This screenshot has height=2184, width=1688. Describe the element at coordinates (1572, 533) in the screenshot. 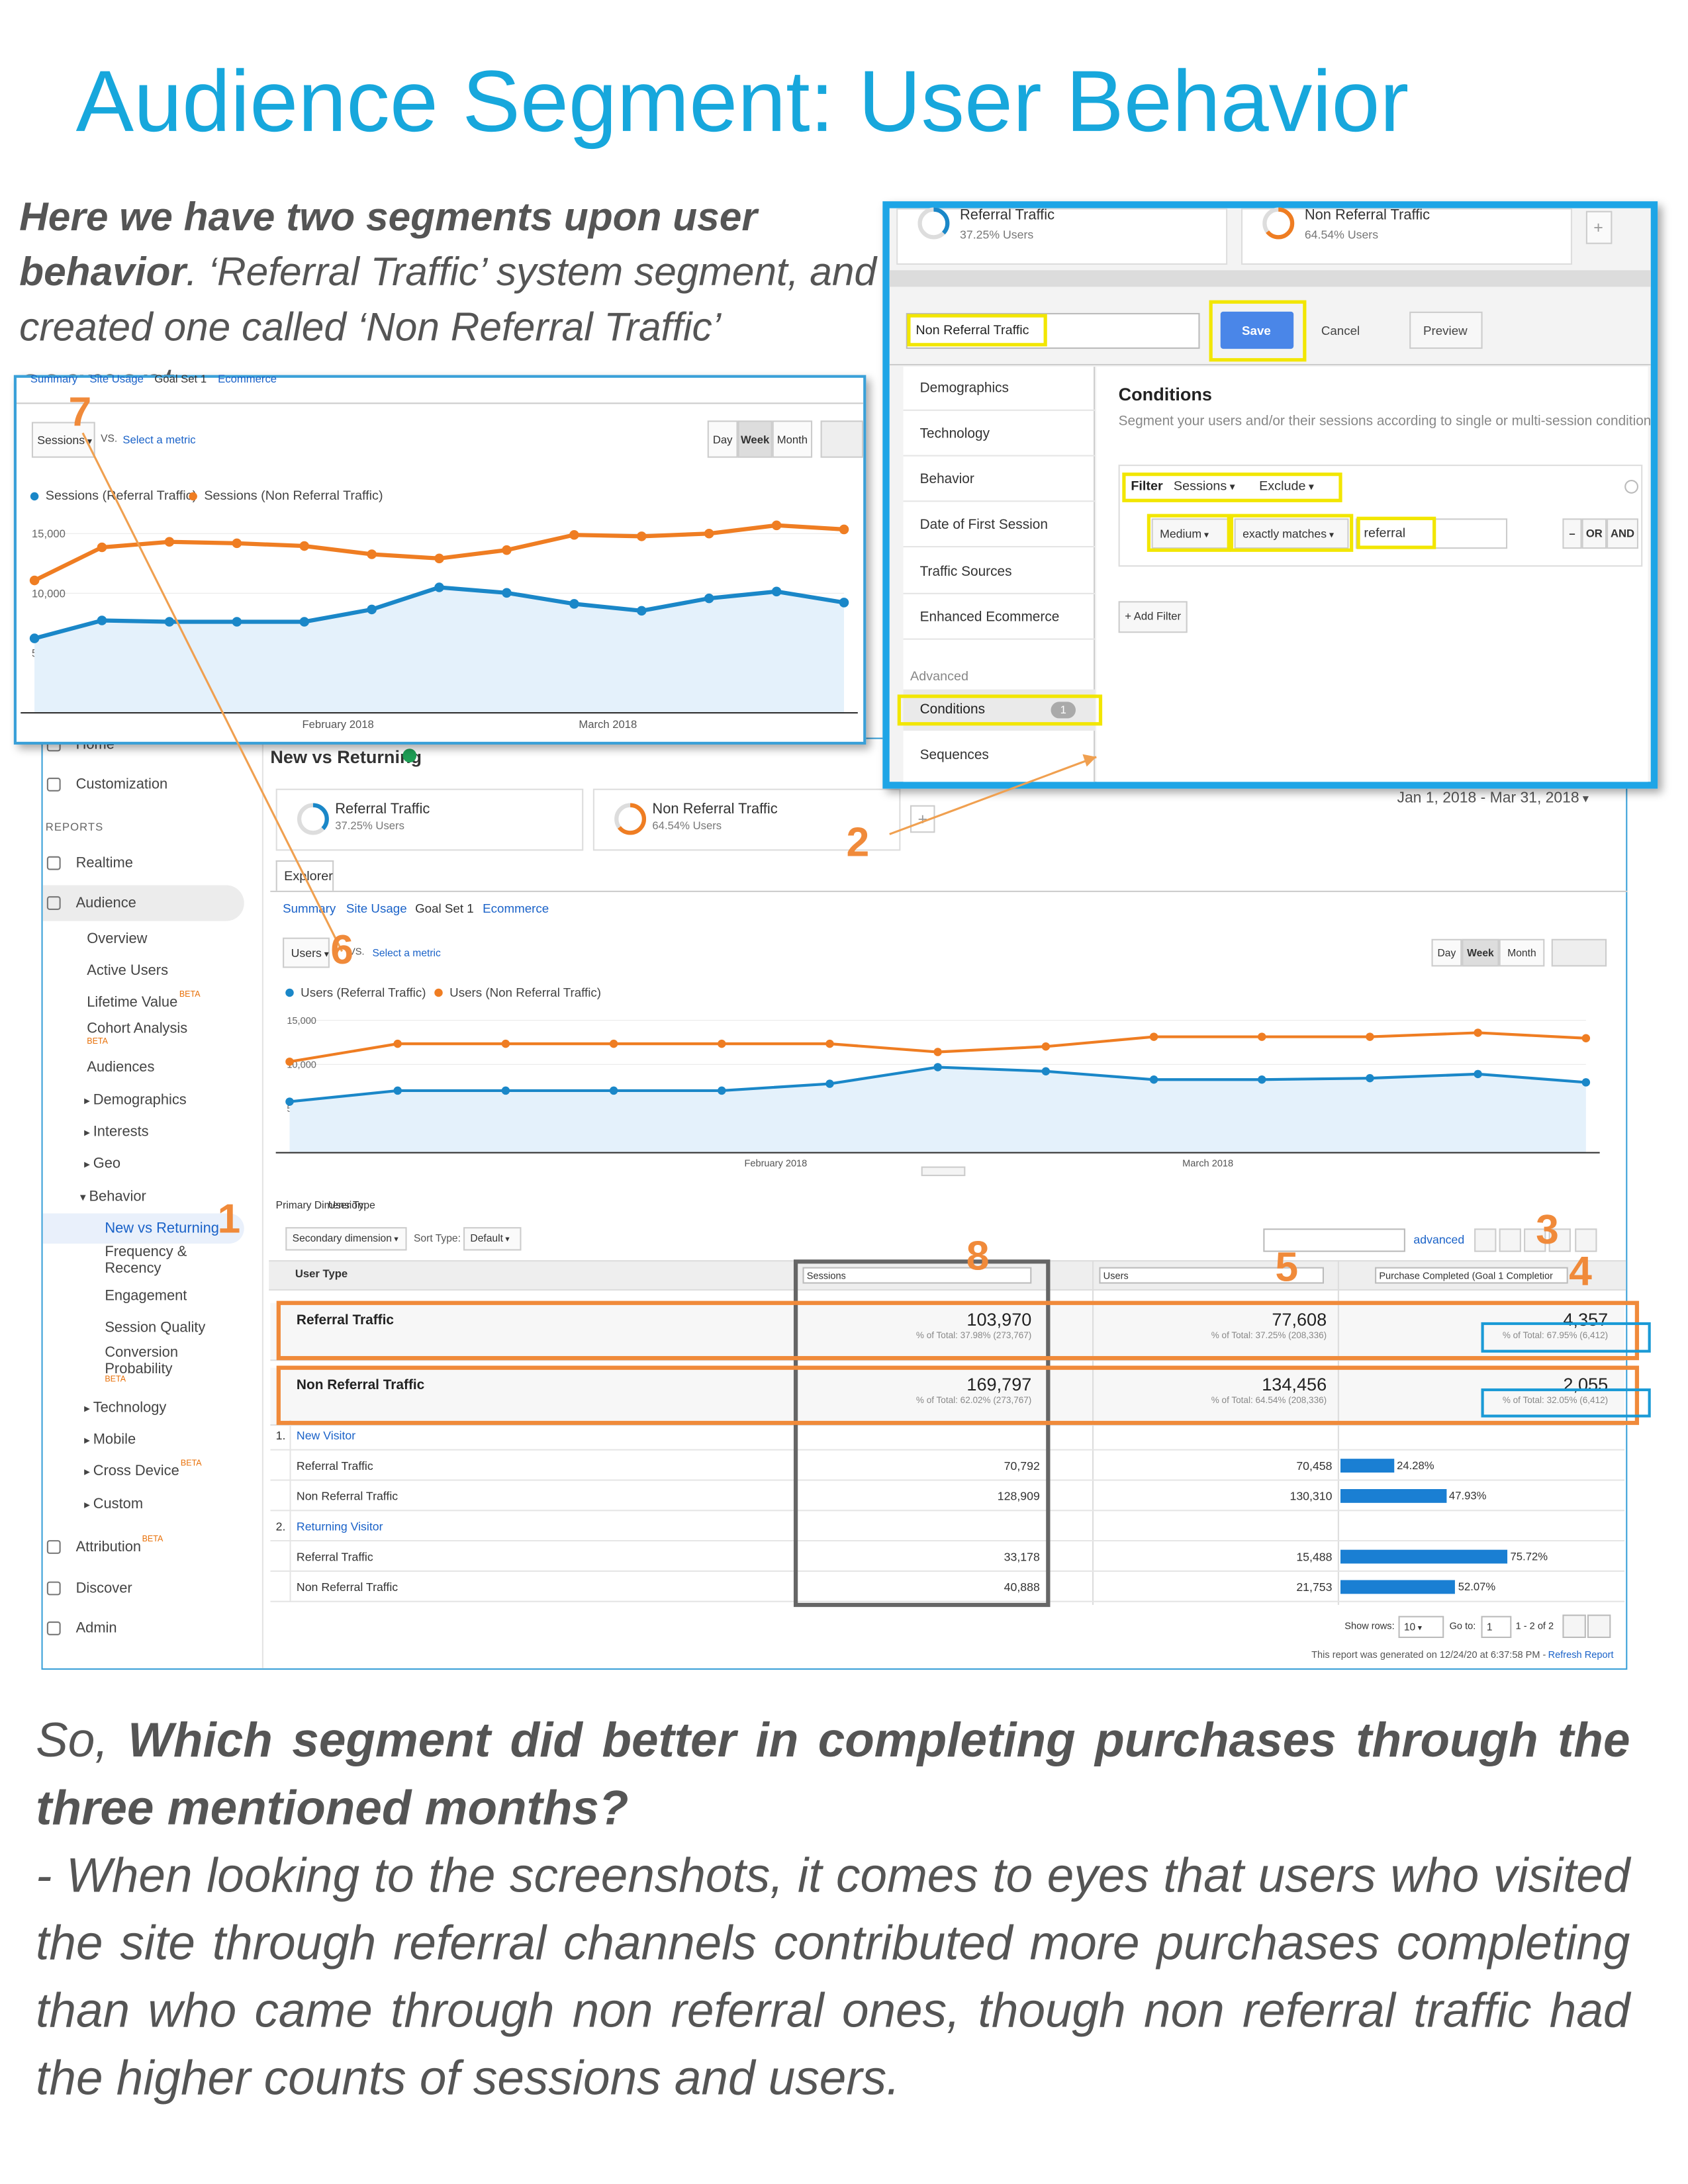

I see `filter-button-label: –` at that location.